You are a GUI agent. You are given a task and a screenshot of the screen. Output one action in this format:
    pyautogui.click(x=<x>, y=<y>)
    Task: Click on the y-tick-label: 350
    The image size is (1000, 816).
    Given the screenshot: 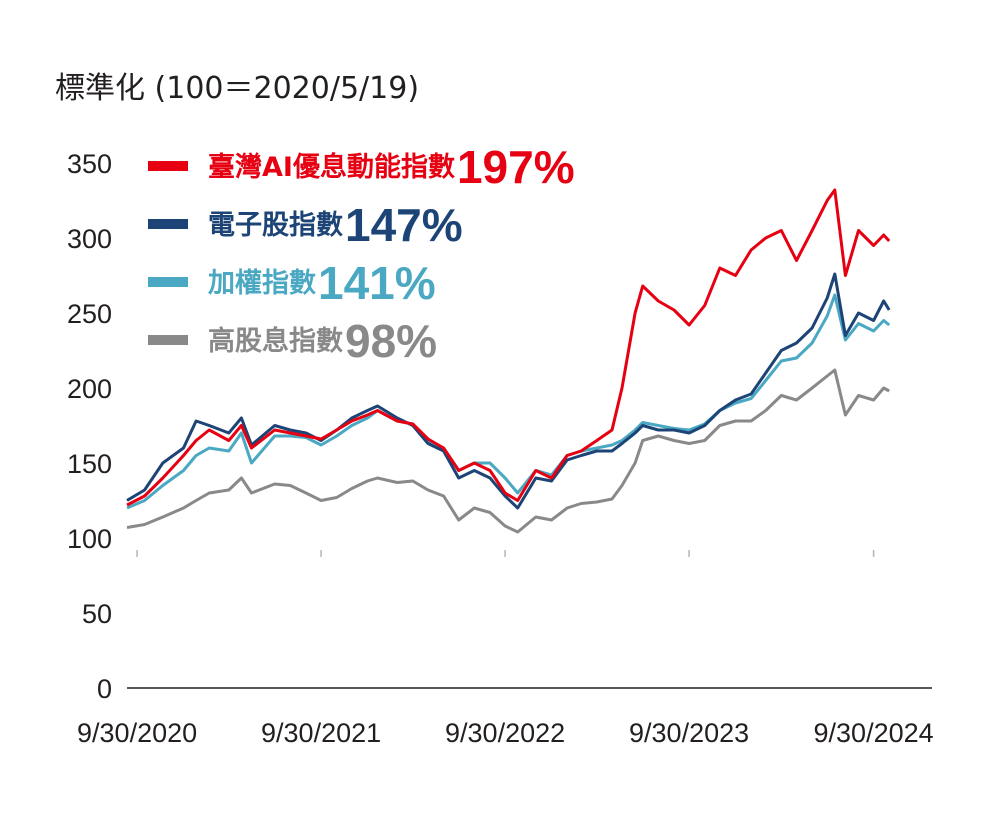 What is the action you would take?
    pyautogui.click(x=89, y=164)
    